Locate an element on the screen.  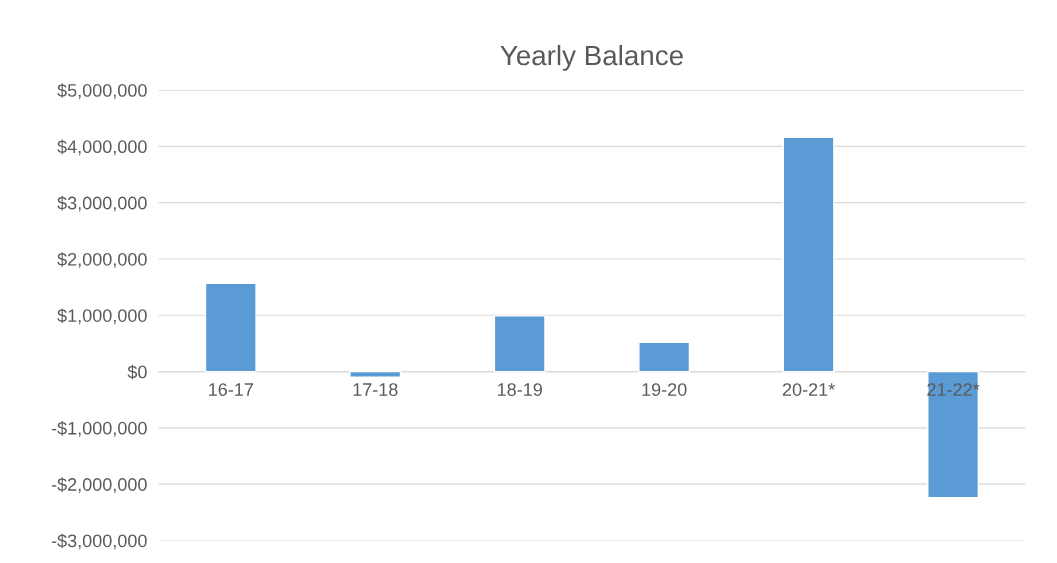
x-tick-label: 20-21* is located at coordinates (808, 389).